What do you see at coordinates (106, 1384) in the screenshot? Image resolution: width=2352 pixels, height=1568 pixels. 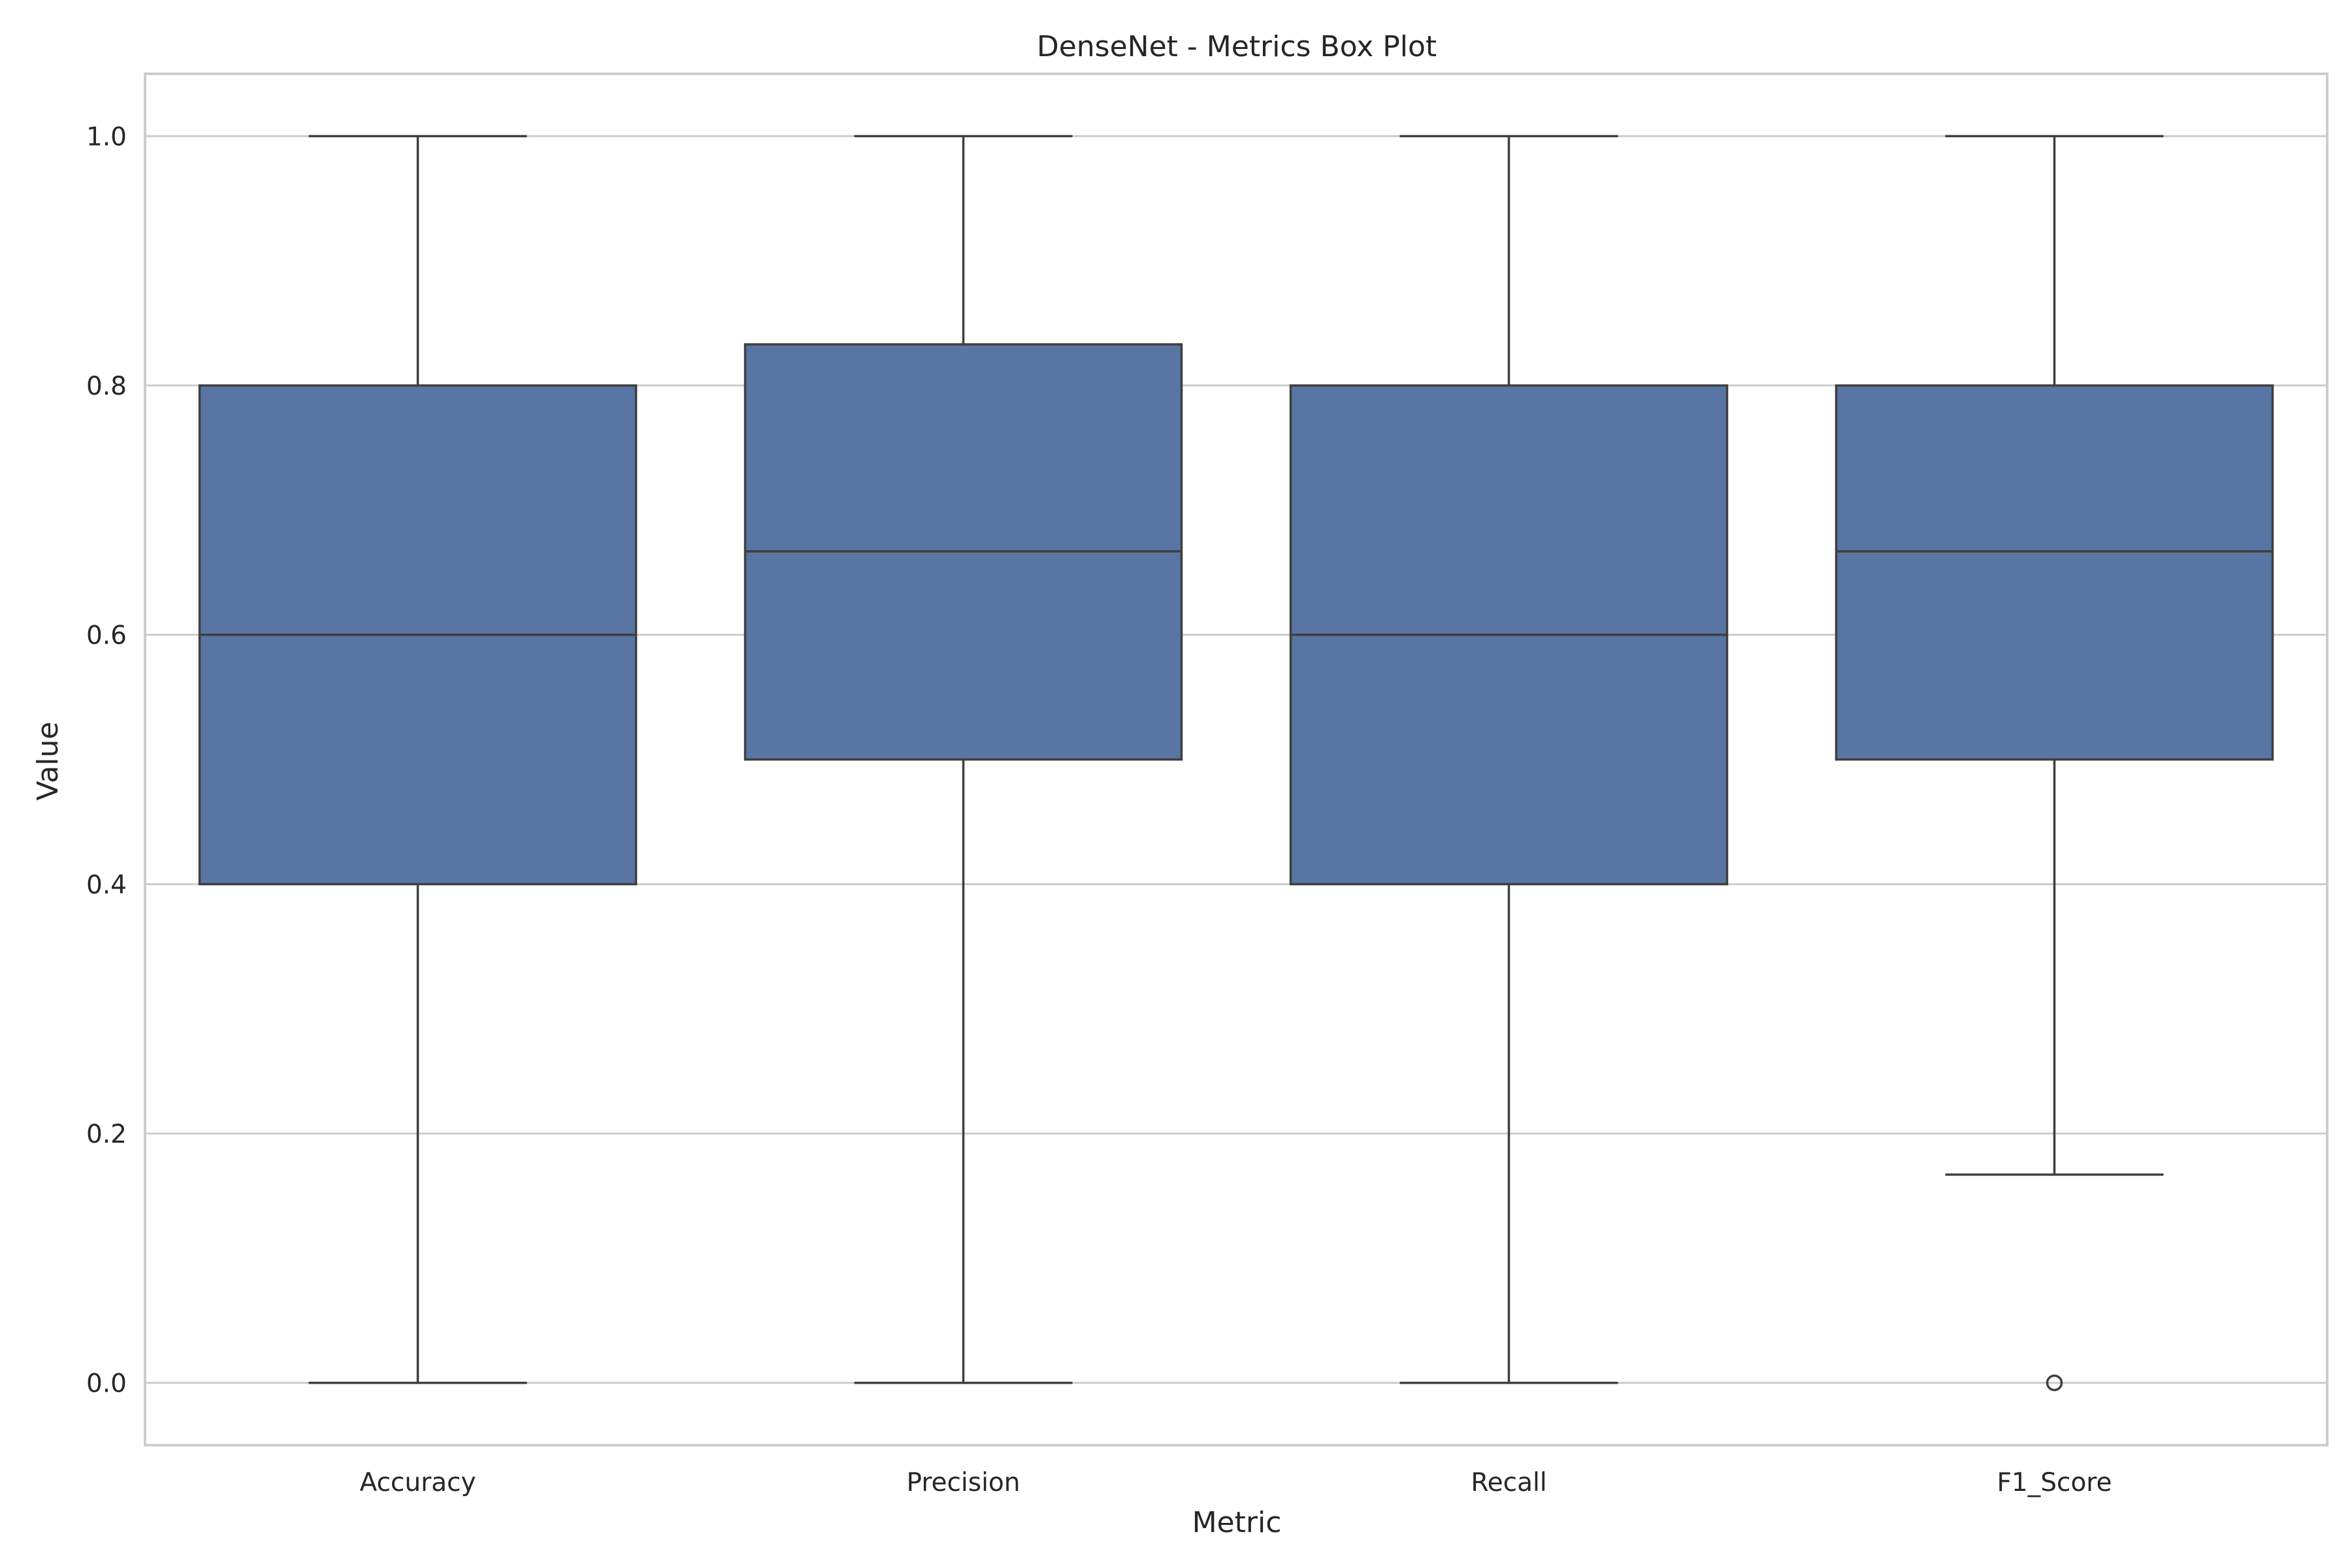 I see `y-tick-label: 0.0` at bounding box center [106, 1384].